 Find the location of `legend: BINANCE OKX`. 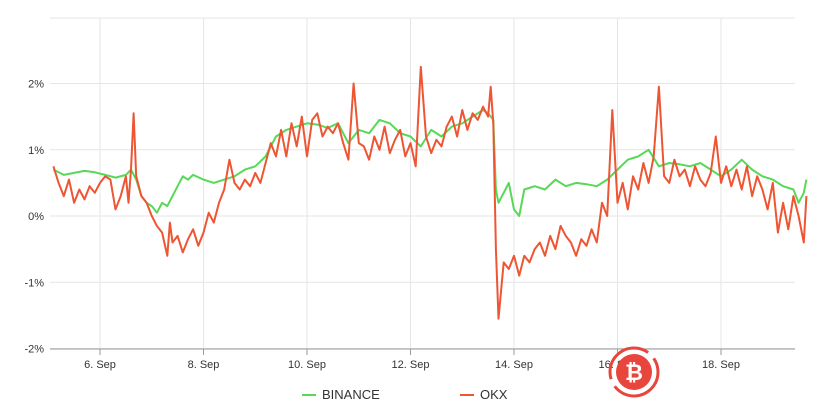

legend: BINANCE OKX is located at coordinates (414, 396).